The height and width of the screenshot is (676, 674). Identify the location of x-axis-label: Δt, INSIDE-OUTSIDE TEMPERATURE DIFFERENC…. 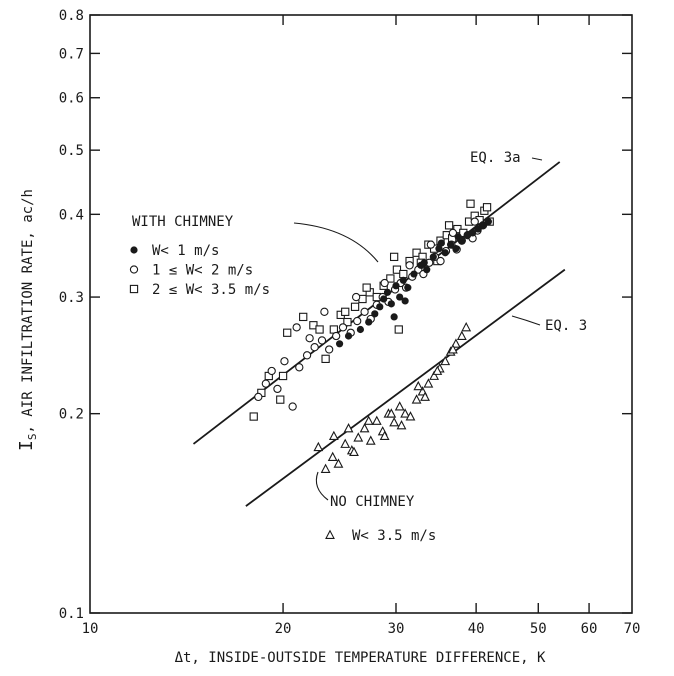
(360, 658).